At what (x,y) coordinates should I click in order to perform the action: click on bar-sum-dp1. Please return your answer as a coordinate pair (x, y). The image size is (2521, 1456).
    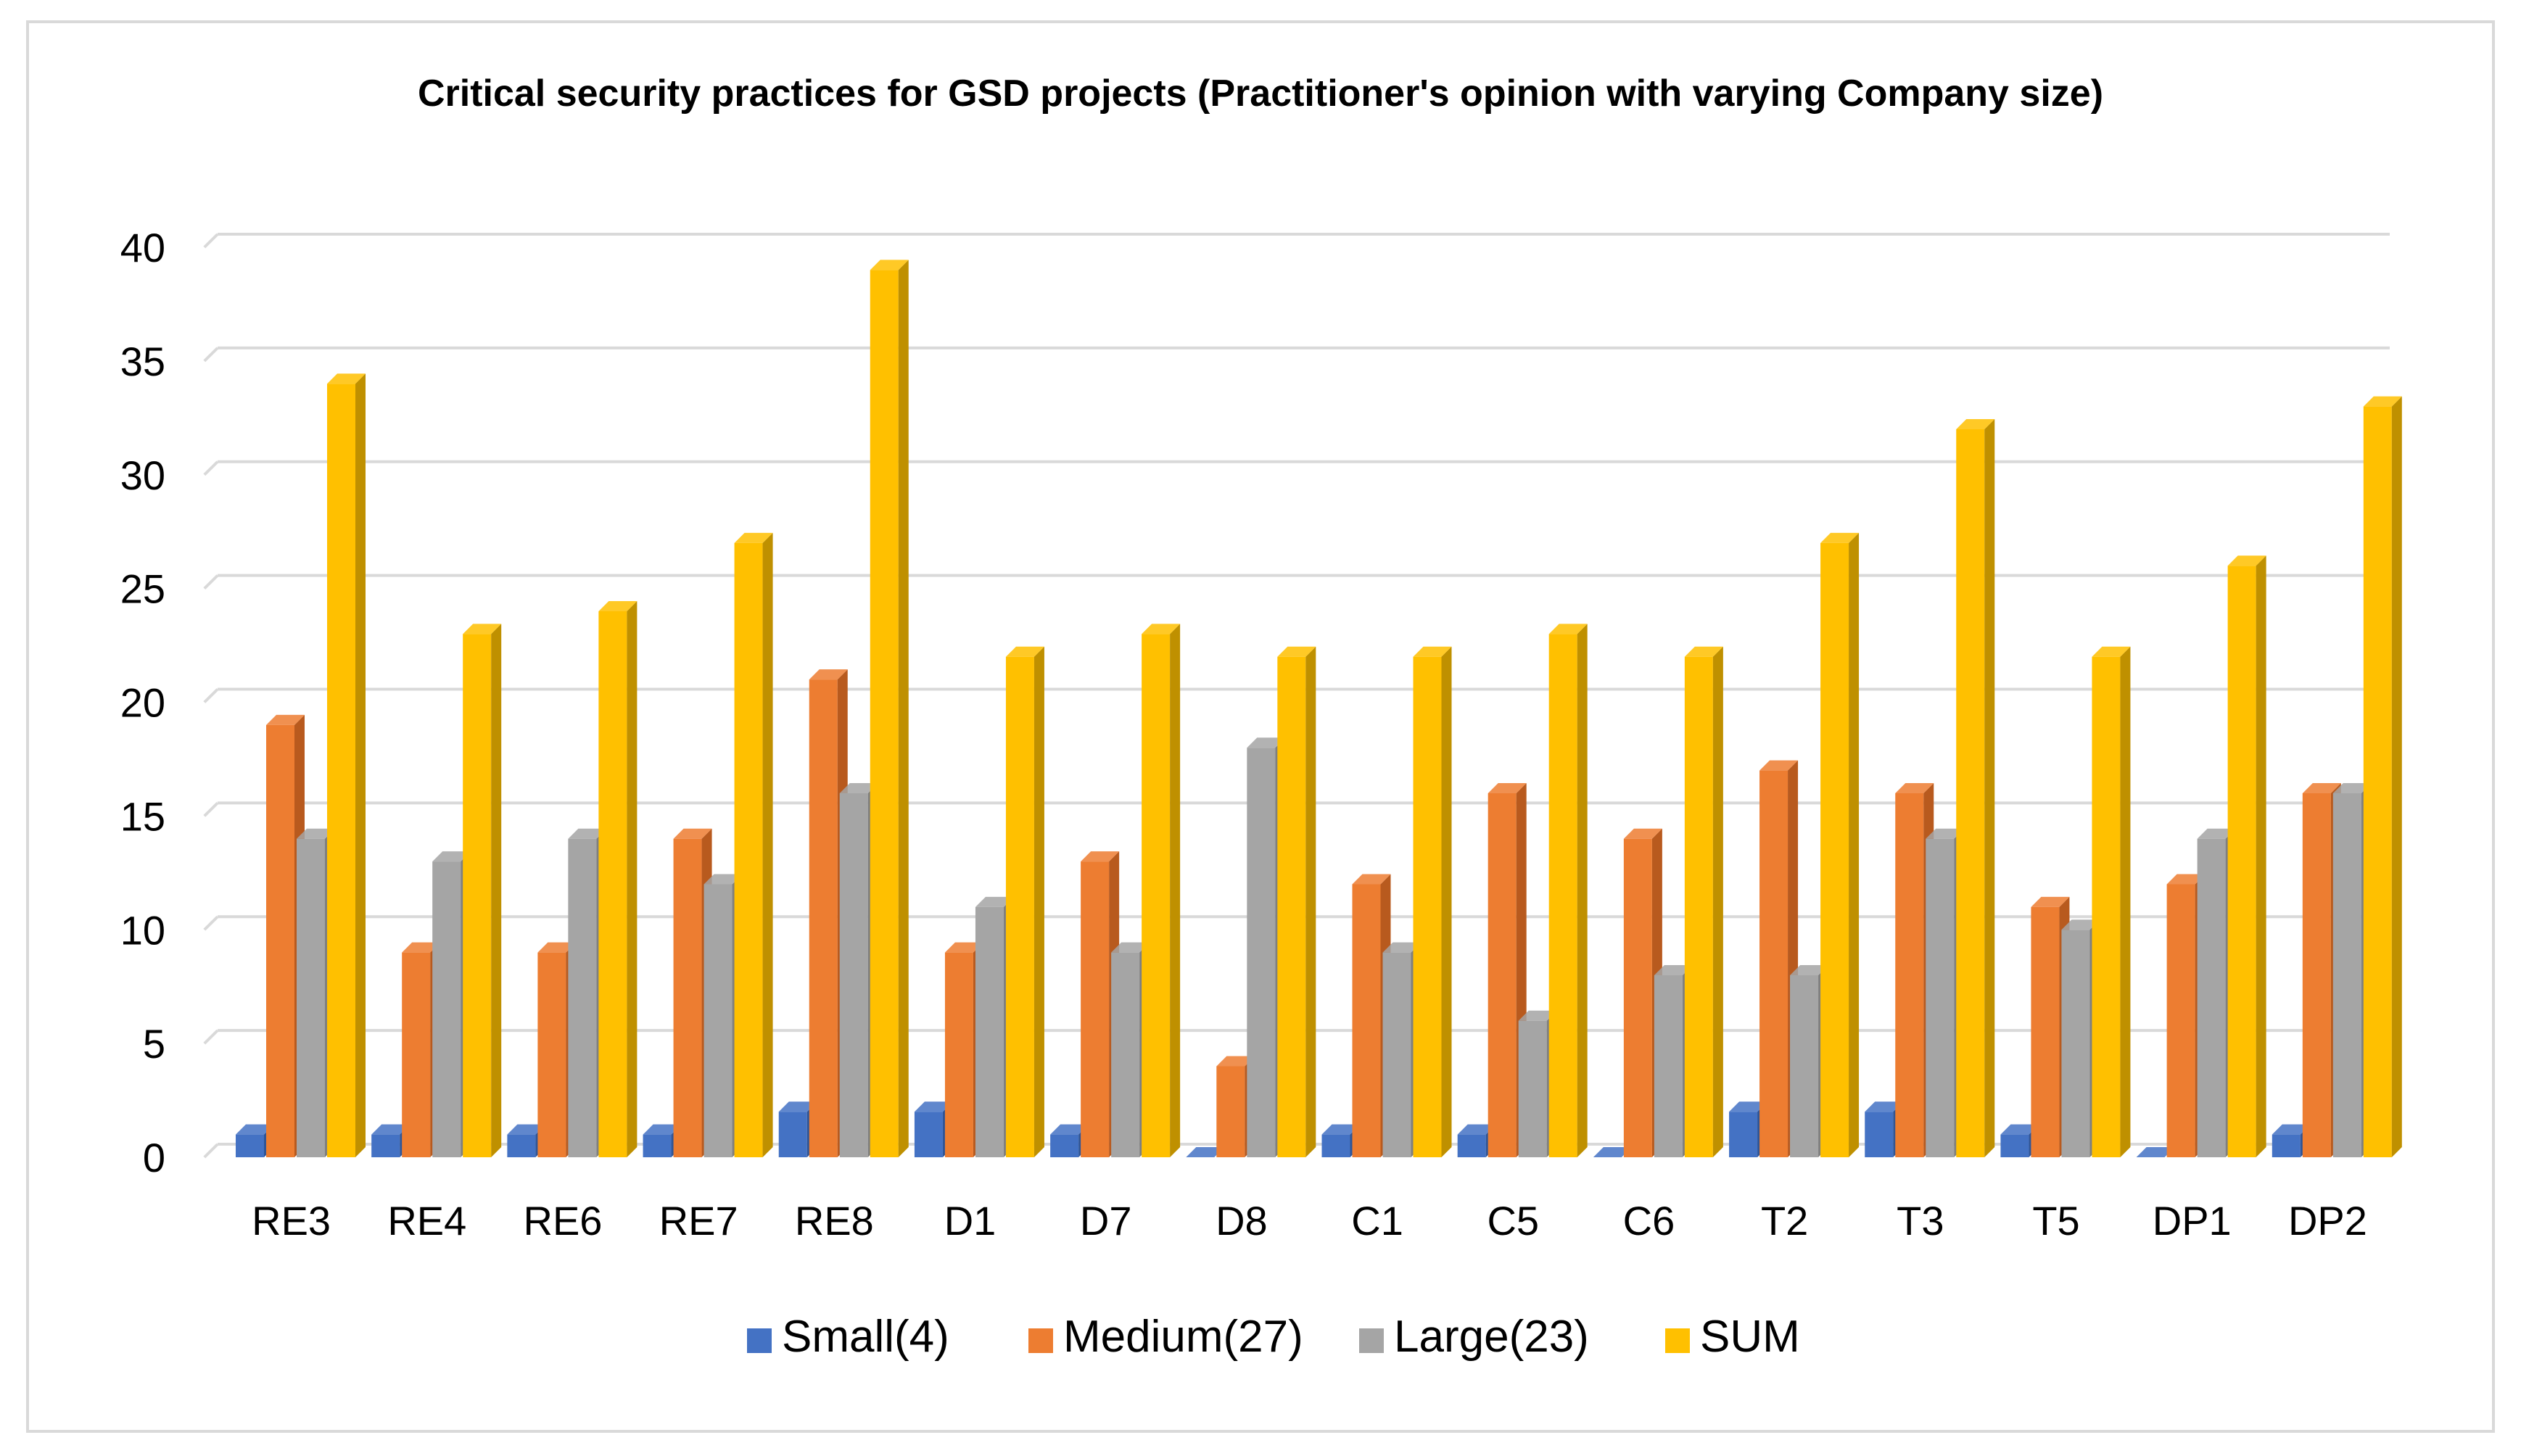
    Looking at the image, I should click on (2246, 856).